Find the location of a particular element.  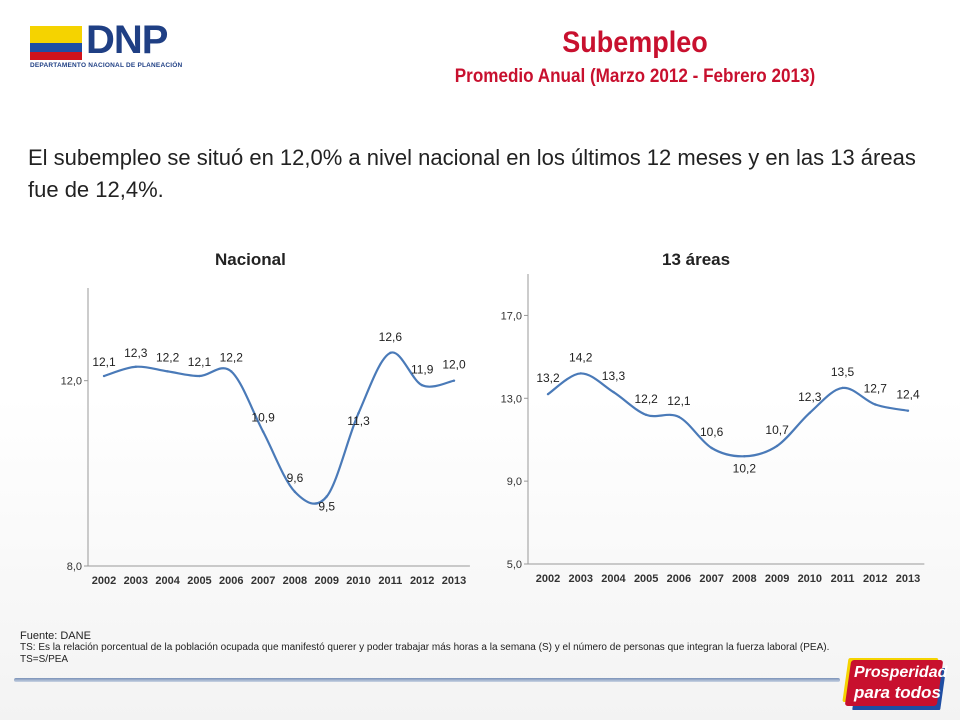

prosperidad-logo: Prosperidad para todos is located at coordinates (896, 684).